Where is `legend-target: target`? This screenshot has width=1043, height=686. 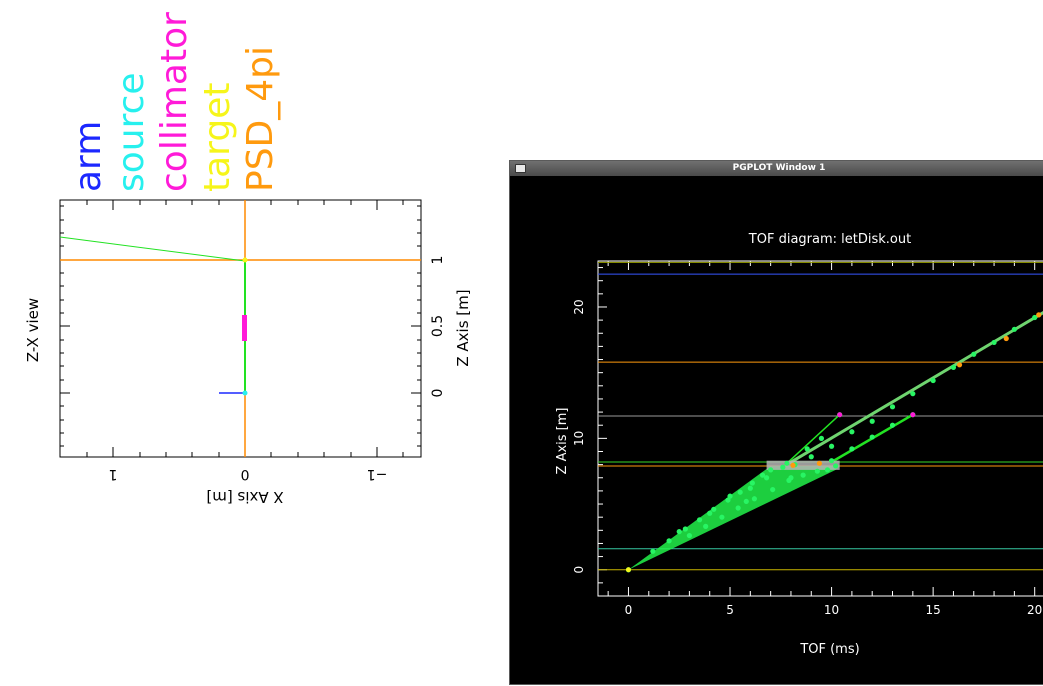 legend-target: target is located at coordinates (217, 137).